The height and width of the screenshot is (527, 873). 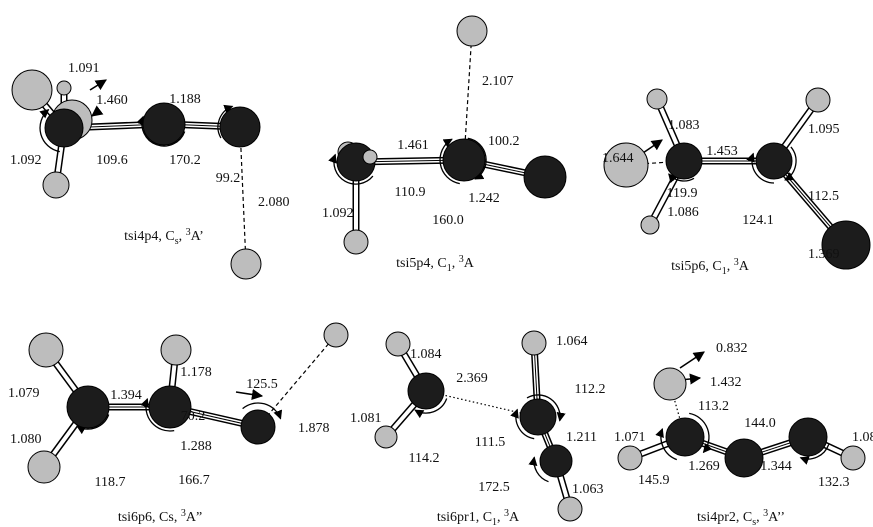 What do you see at coordinates (684, 125) in the screenshot?
I see `geometry-label: 1.083` at bounding box center [684, 125].